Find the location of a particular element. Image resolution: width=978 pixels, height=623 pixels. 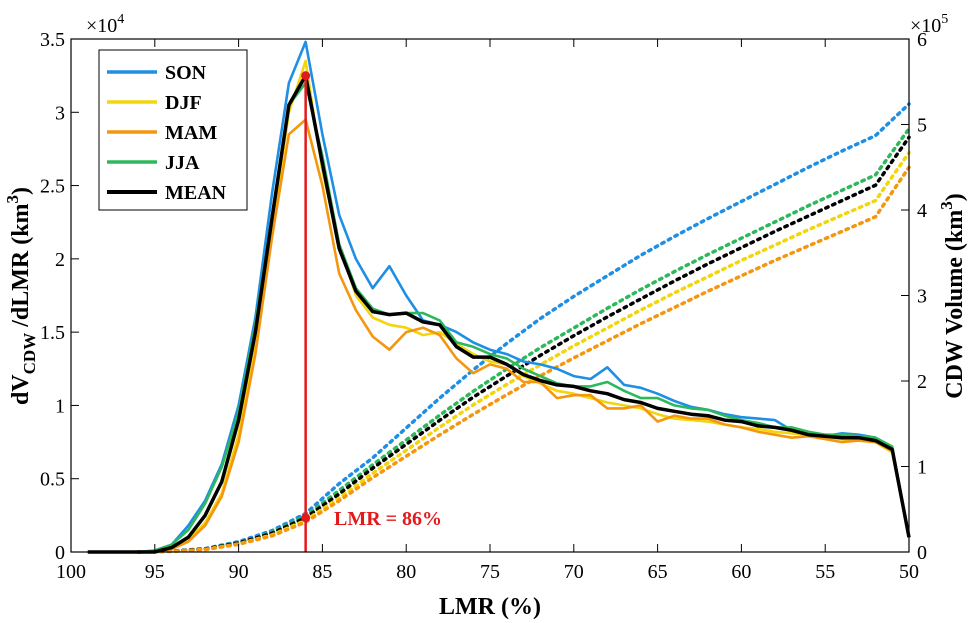

left-y-tick-label: 0 is located at coordinates (60, 553).